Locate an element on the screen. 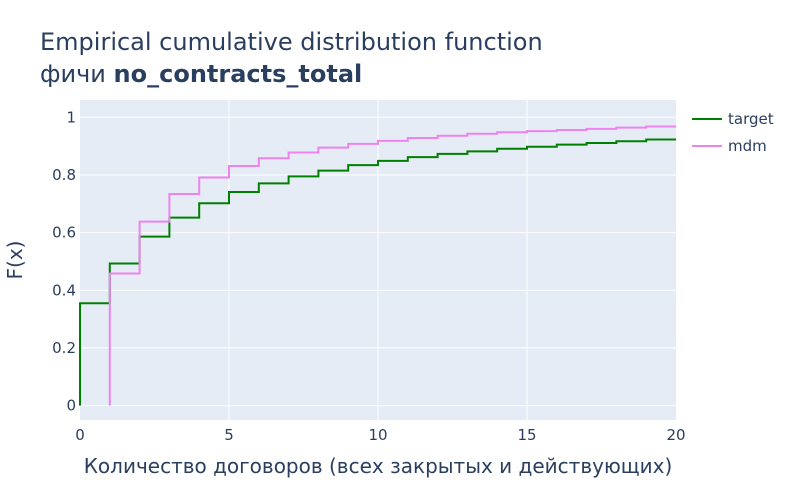 This screenshot has width=800, height=500. chart-title-prefix: фичи is located at coordinates (77, 74).